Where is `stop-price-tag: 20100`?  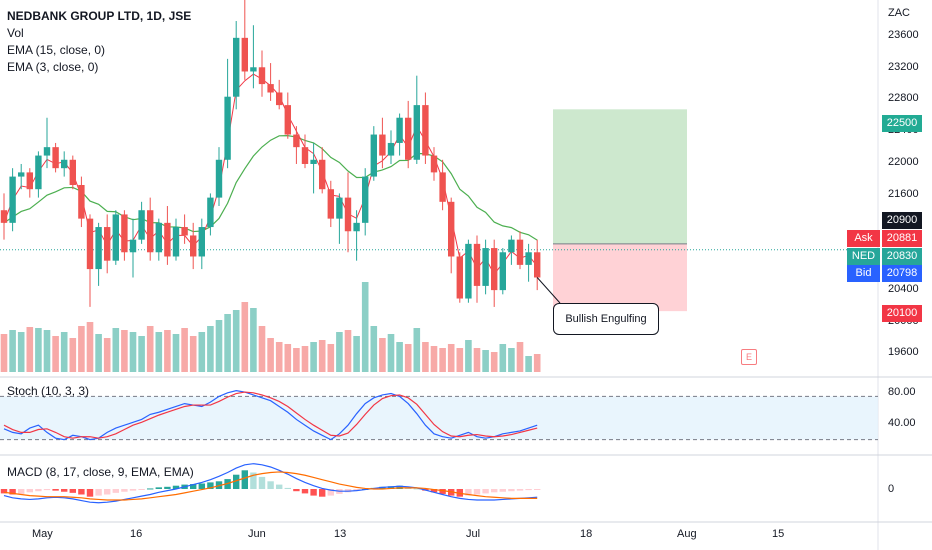
stop-price-tag: 20100 is located at coordinates (902, 313).